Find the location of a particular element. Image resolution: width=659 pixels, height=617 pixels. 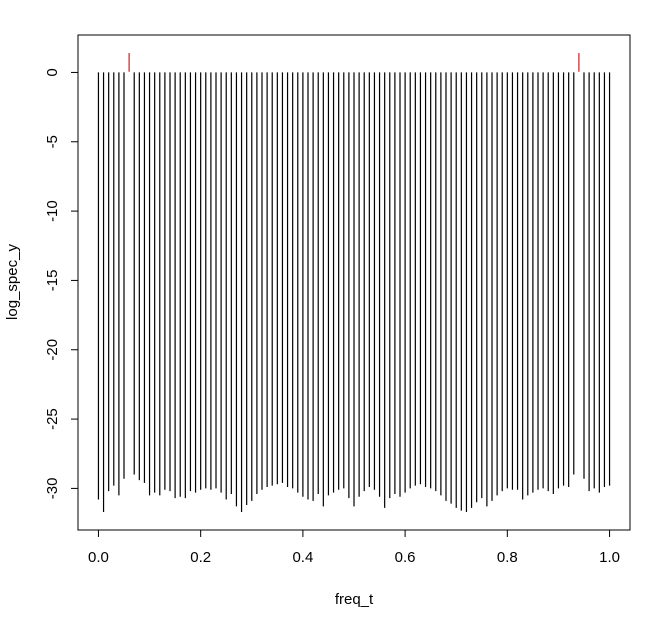

y-tick-label: -5 is located at coordinates (52, 141).